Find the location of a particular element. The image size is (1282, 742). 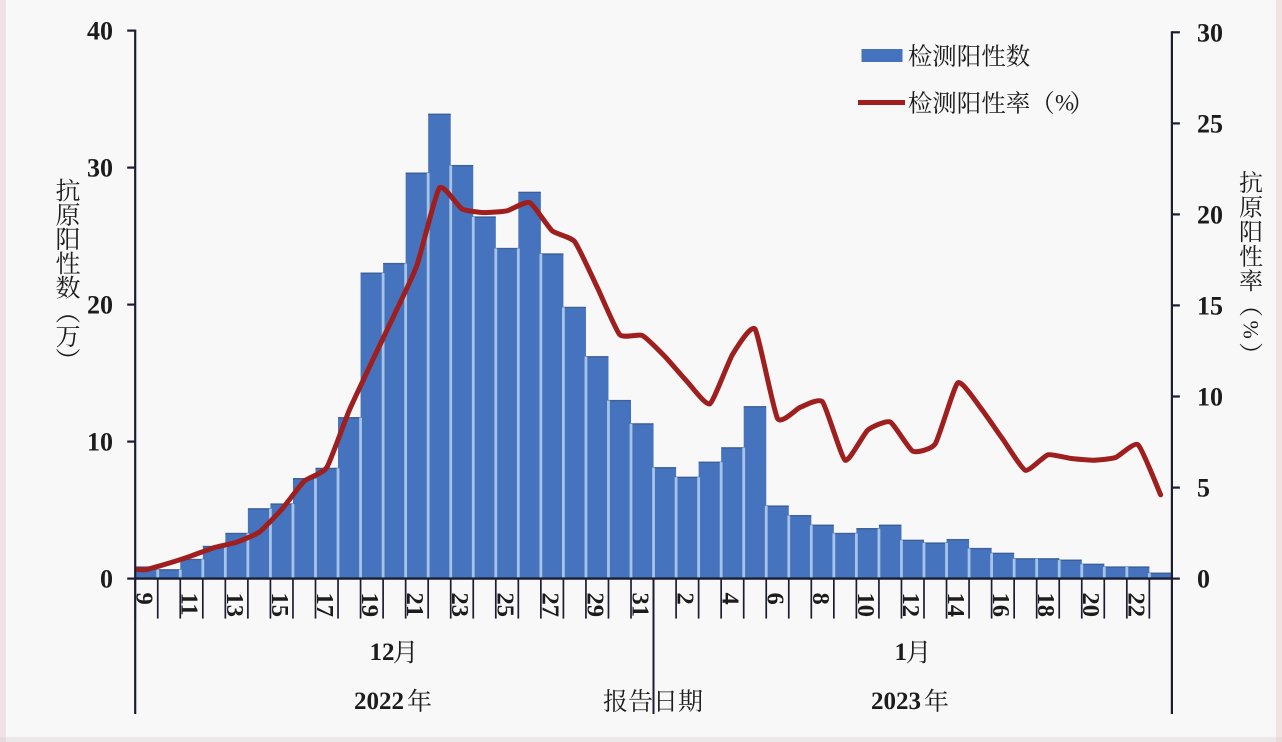

svg-text: 16 is located at coordinates (1000, 605).